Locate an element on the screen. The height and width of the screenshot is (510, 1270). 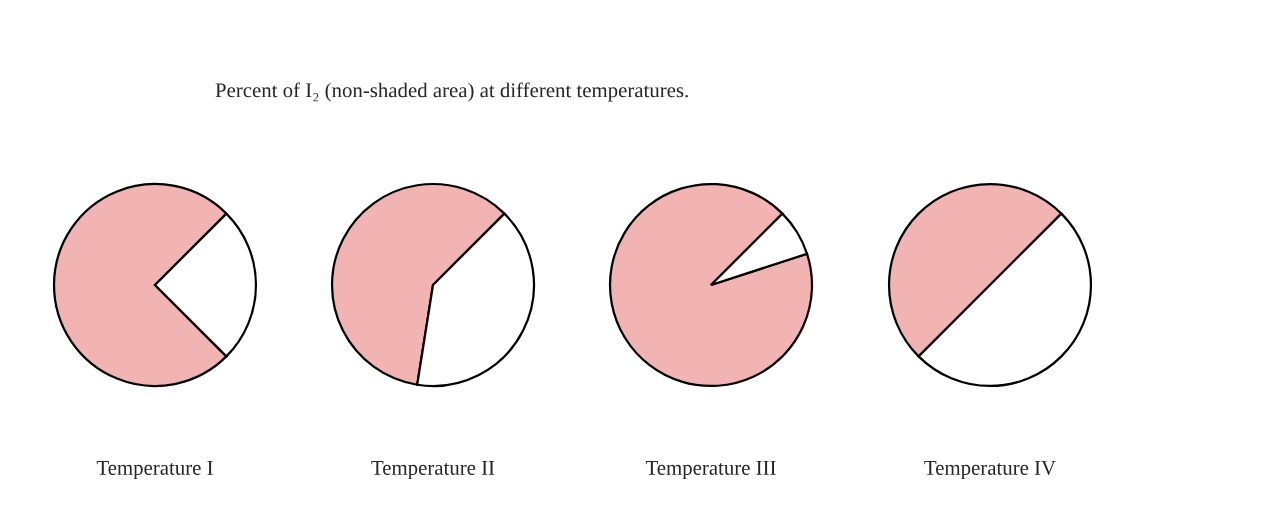
text: Temperature III is located at coordinates (710, 470).